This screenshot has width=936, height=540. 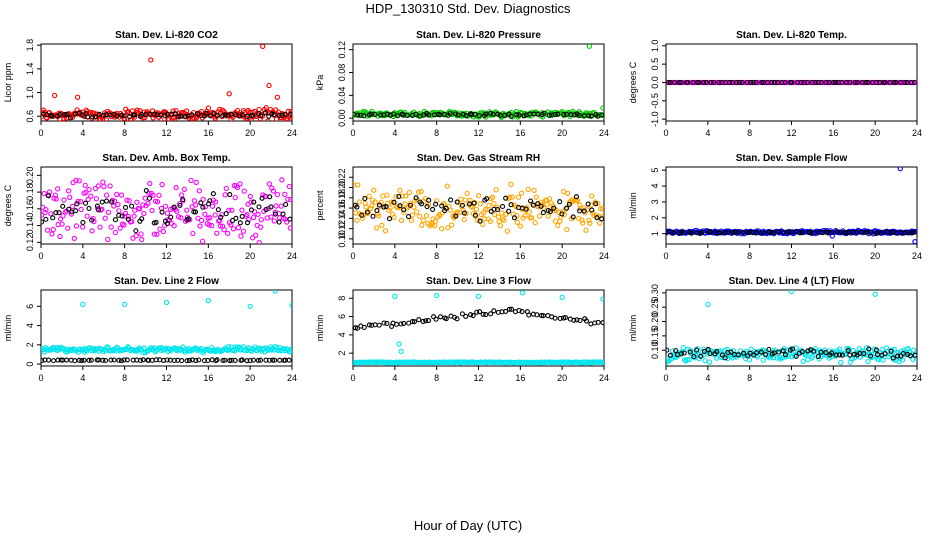 I want to click on y-axis-label: percent, so click(x=320, y=205).